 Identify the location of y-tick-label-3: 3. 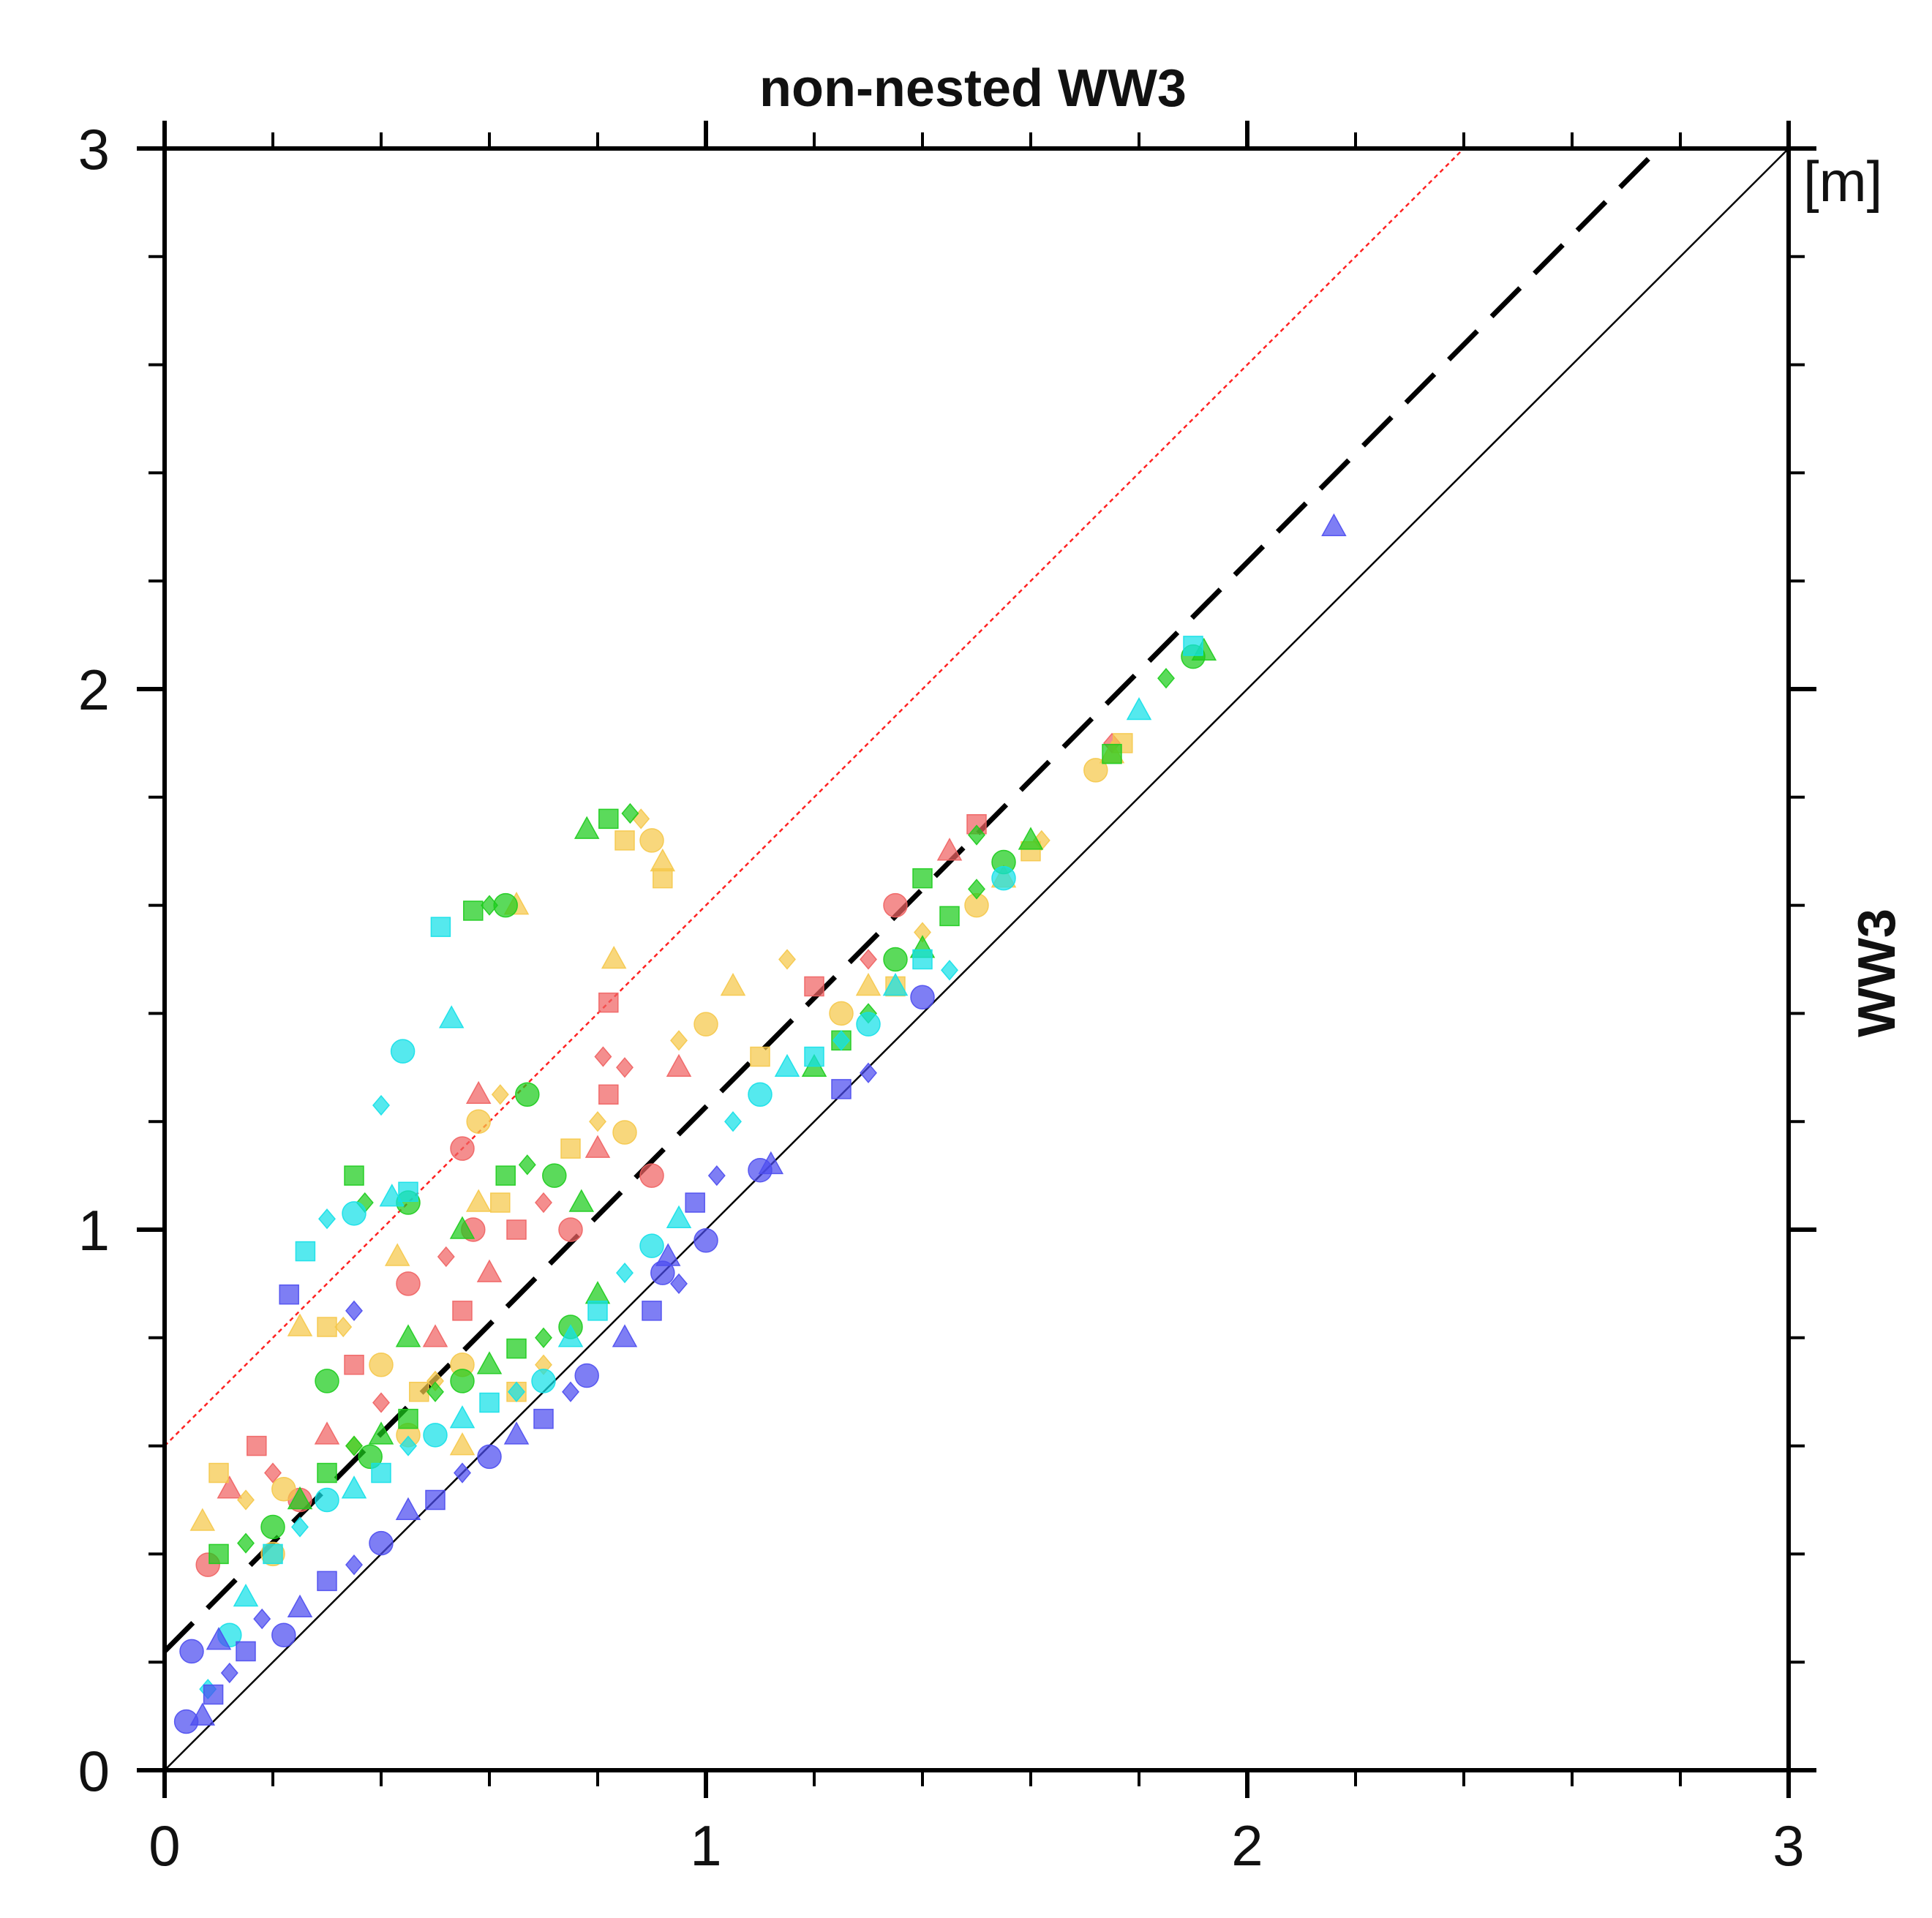
(94, 149).